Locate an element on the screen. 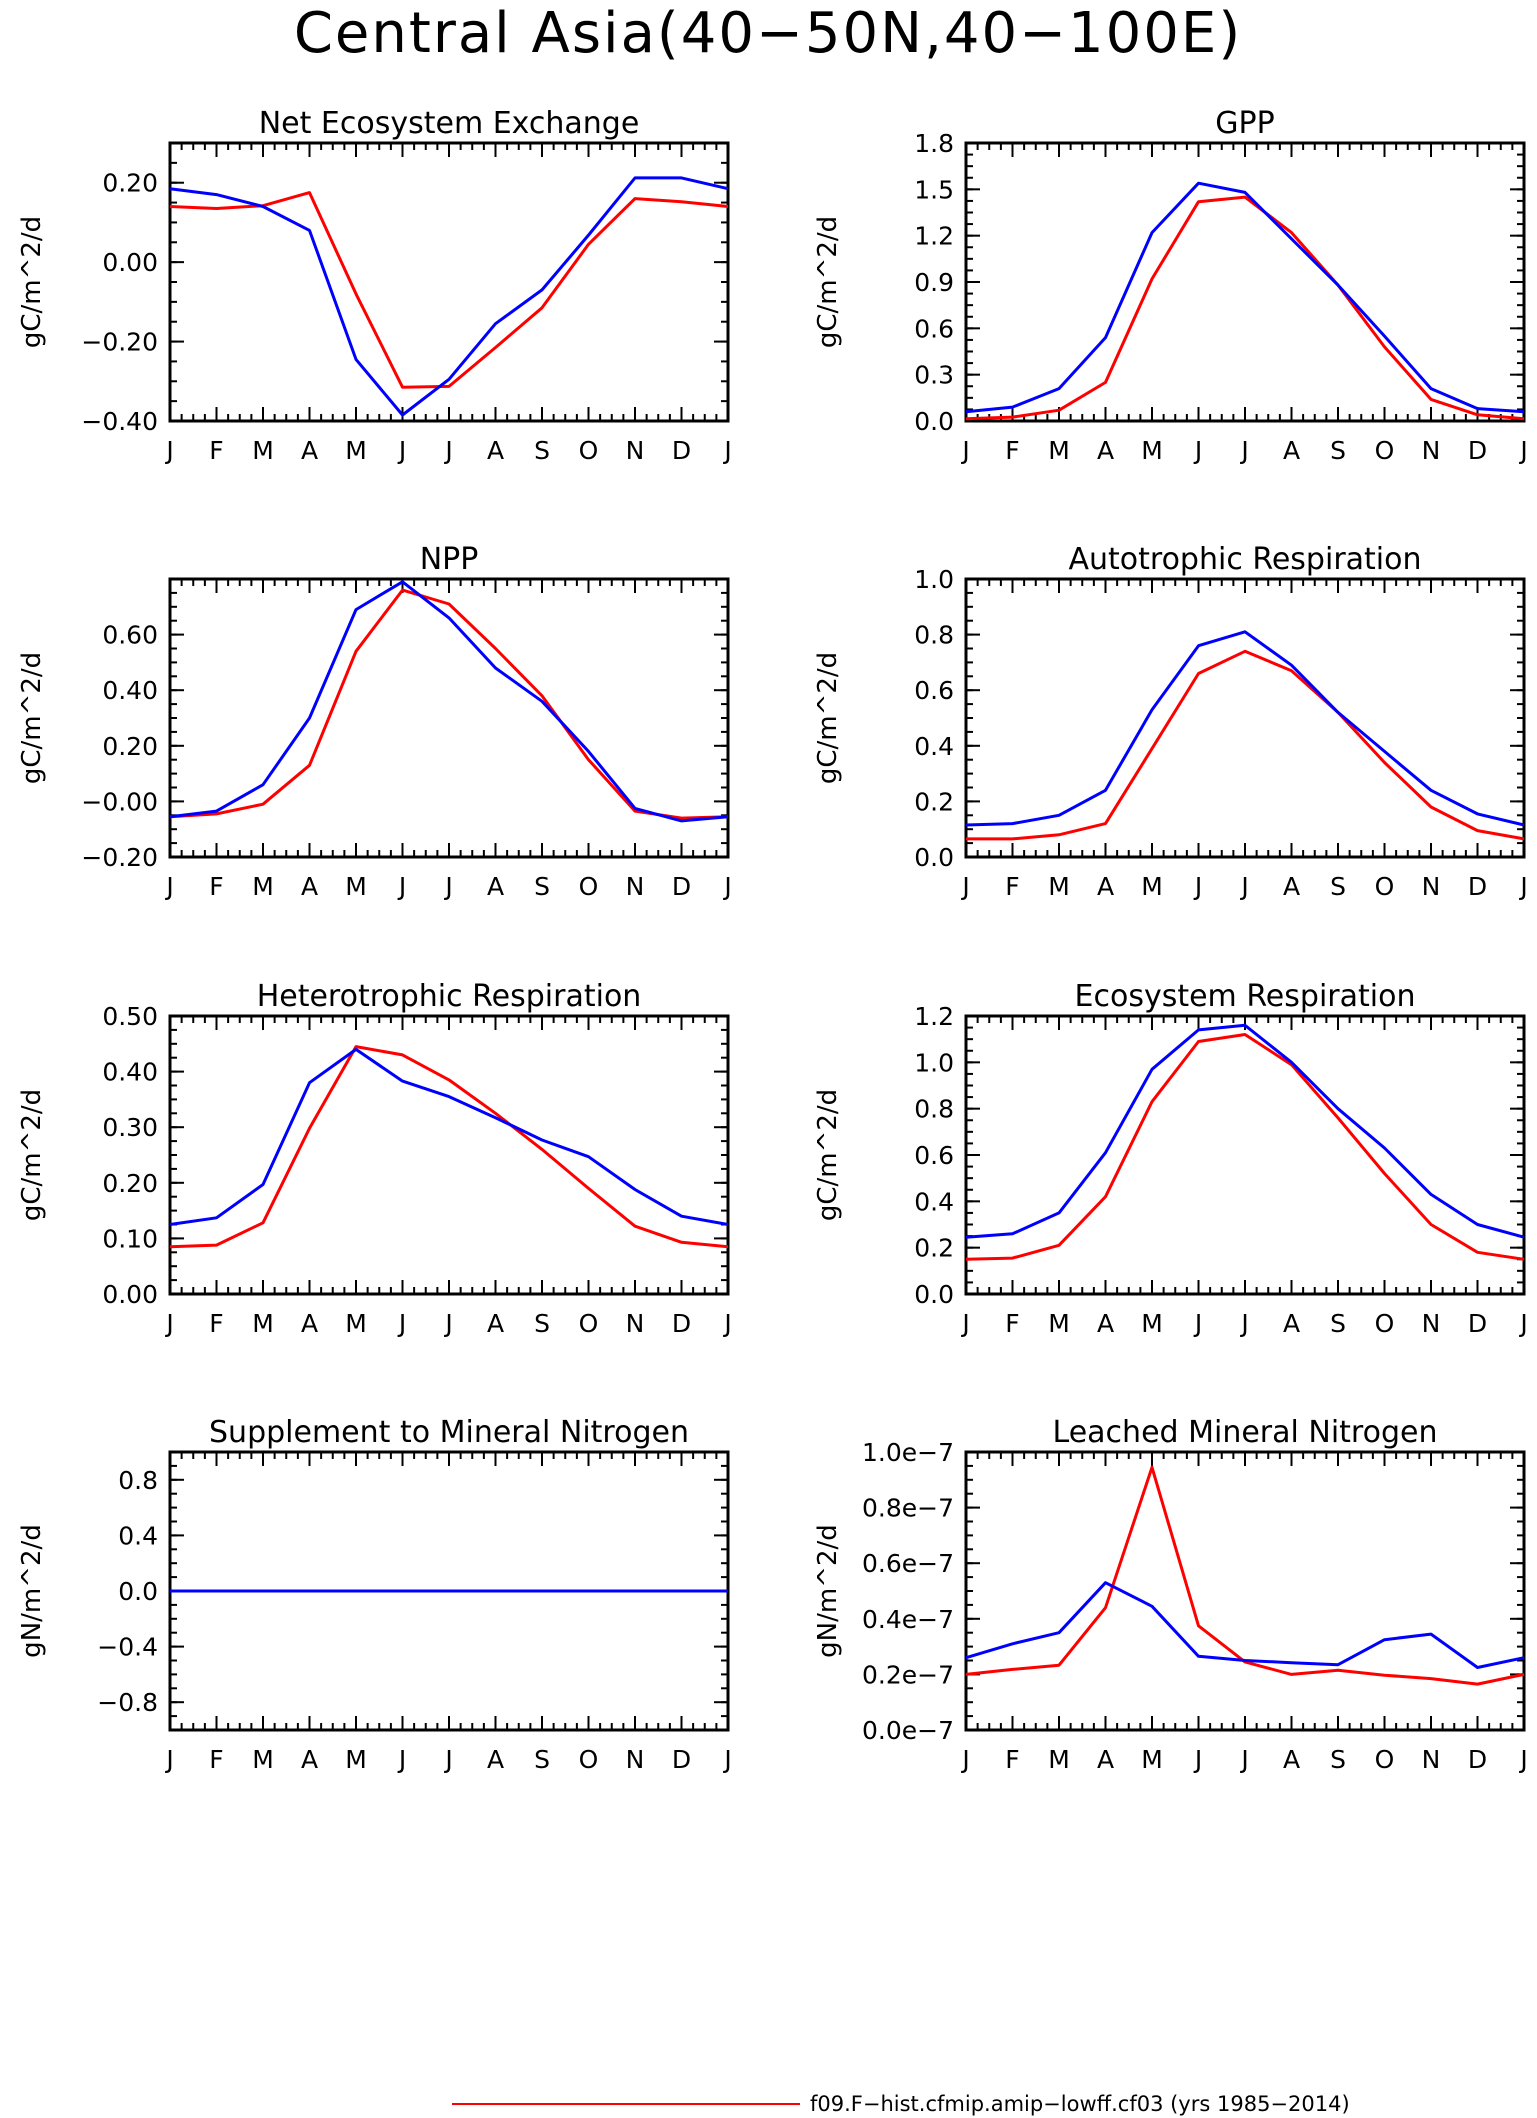  y-tick-label: −0.20 is located at coordinates (119, 857).